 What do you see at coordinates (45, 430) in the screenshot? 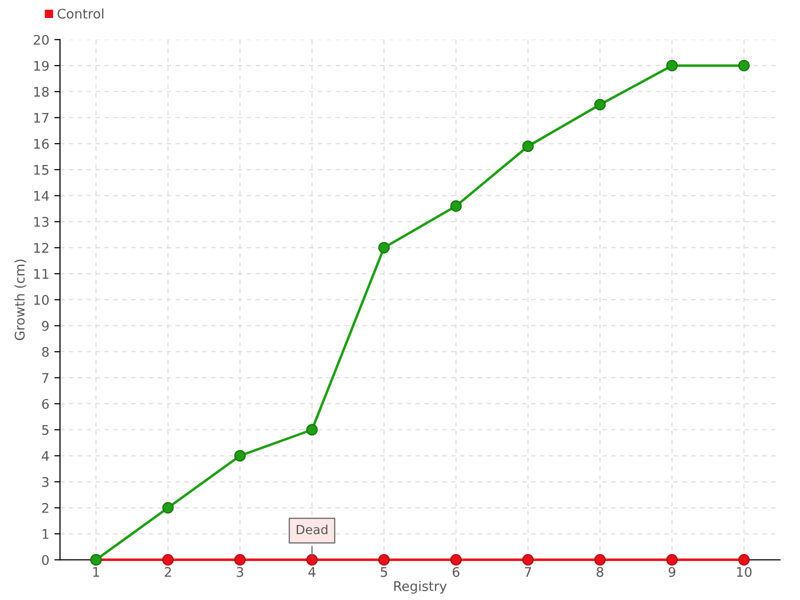
I see `y-tick-label: 5` at bounding box center [45, 430].